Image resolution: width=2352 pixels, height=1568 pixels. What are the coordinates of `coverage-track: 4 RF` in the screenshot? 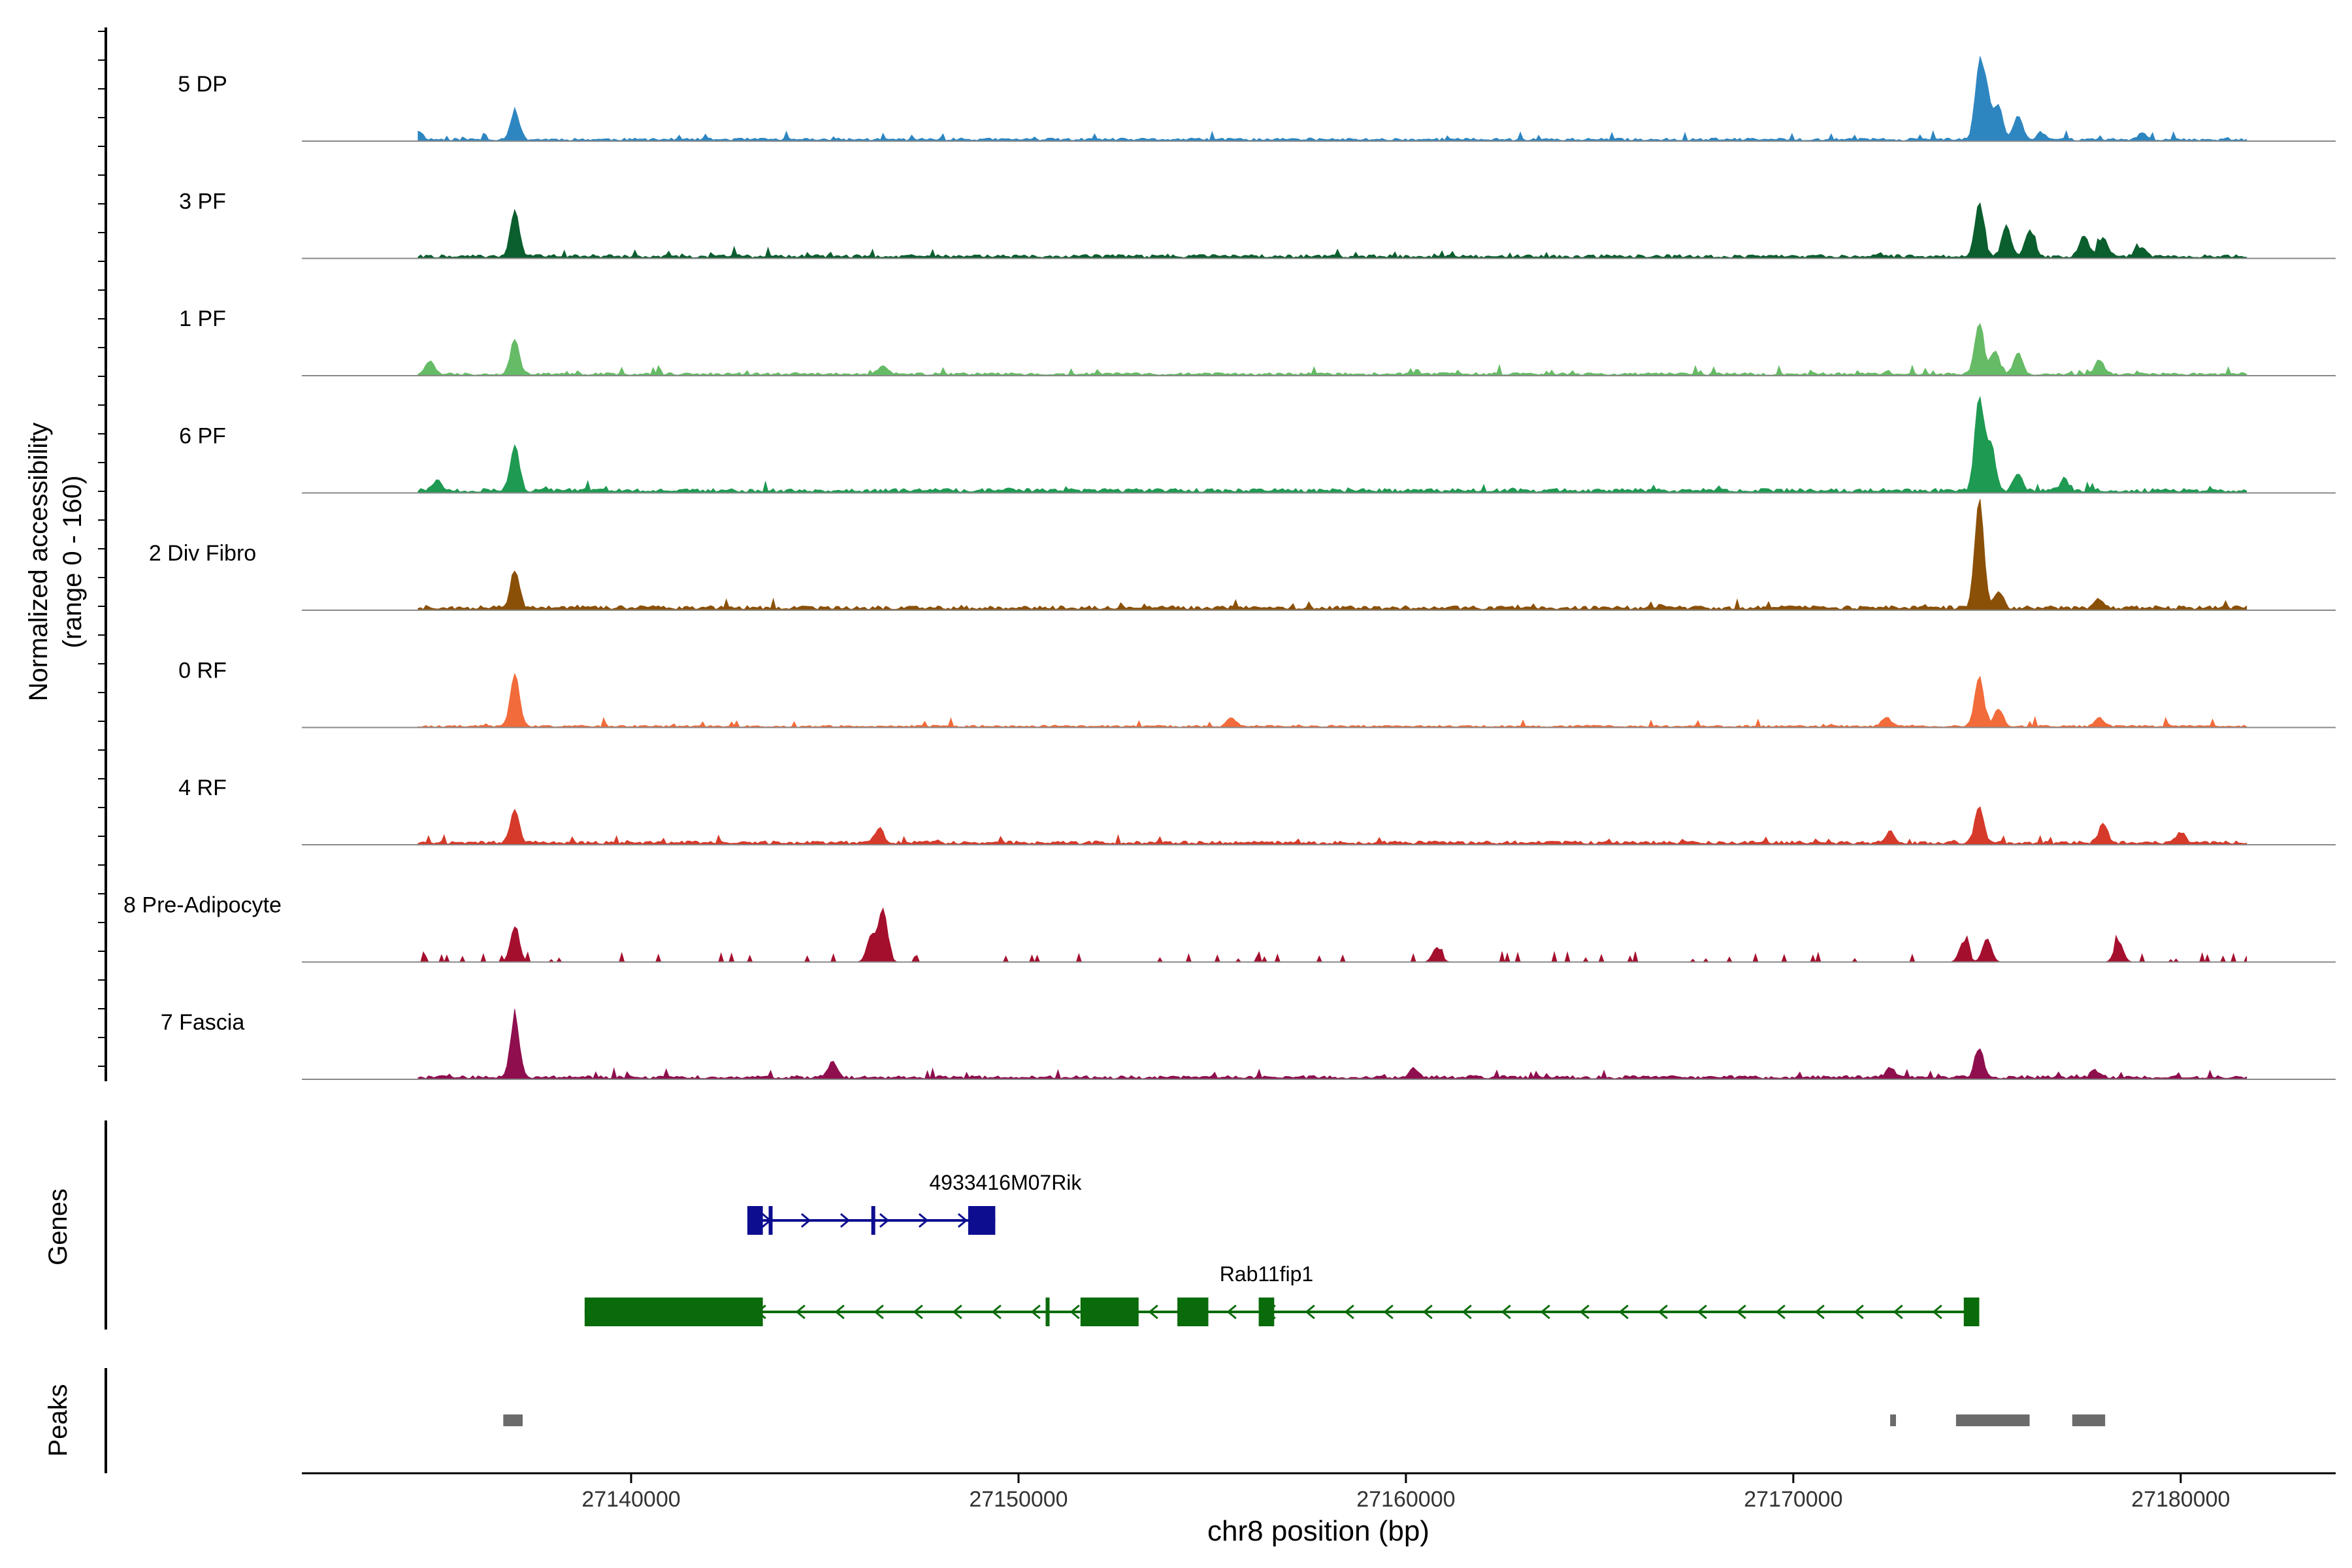 It's located at (1257, 810).